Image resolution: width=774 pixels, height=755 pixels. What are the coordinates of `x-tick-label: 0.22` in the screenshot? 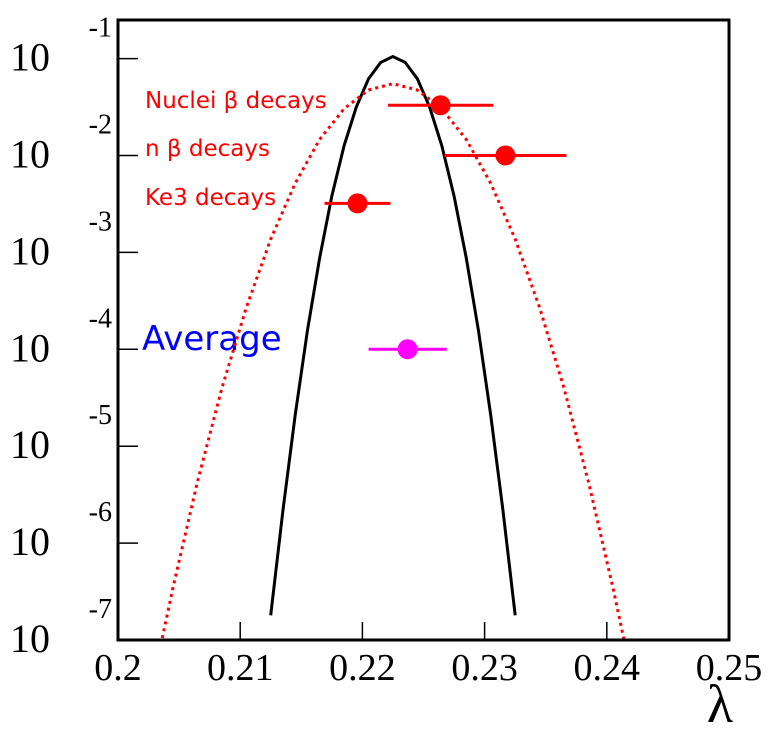 It's located at (362, 668).